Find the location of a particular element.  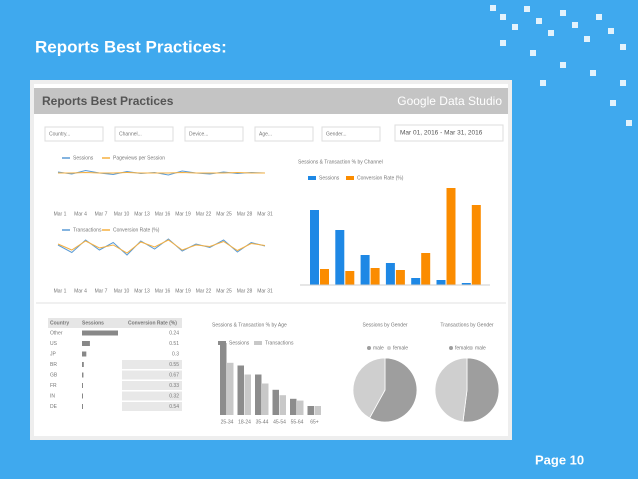

table-cell: GB is located at coordinates (54, 375).